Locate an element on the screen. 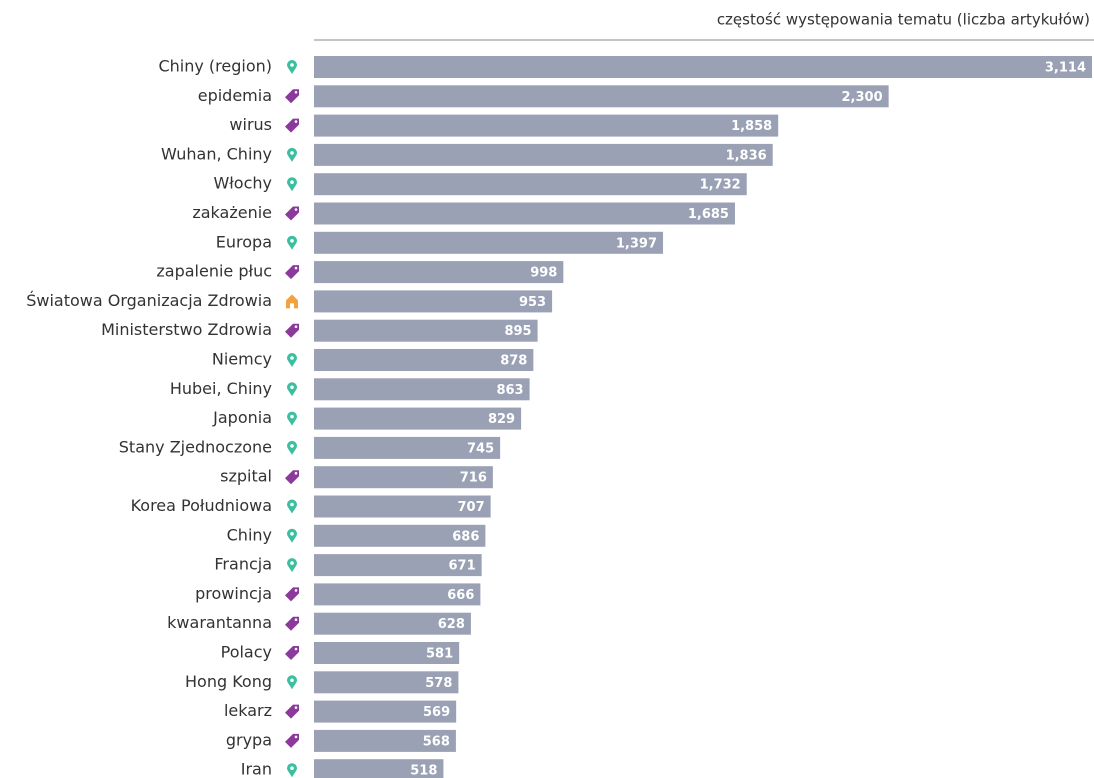  value-label: 745 is located at coordinates (480, 448).